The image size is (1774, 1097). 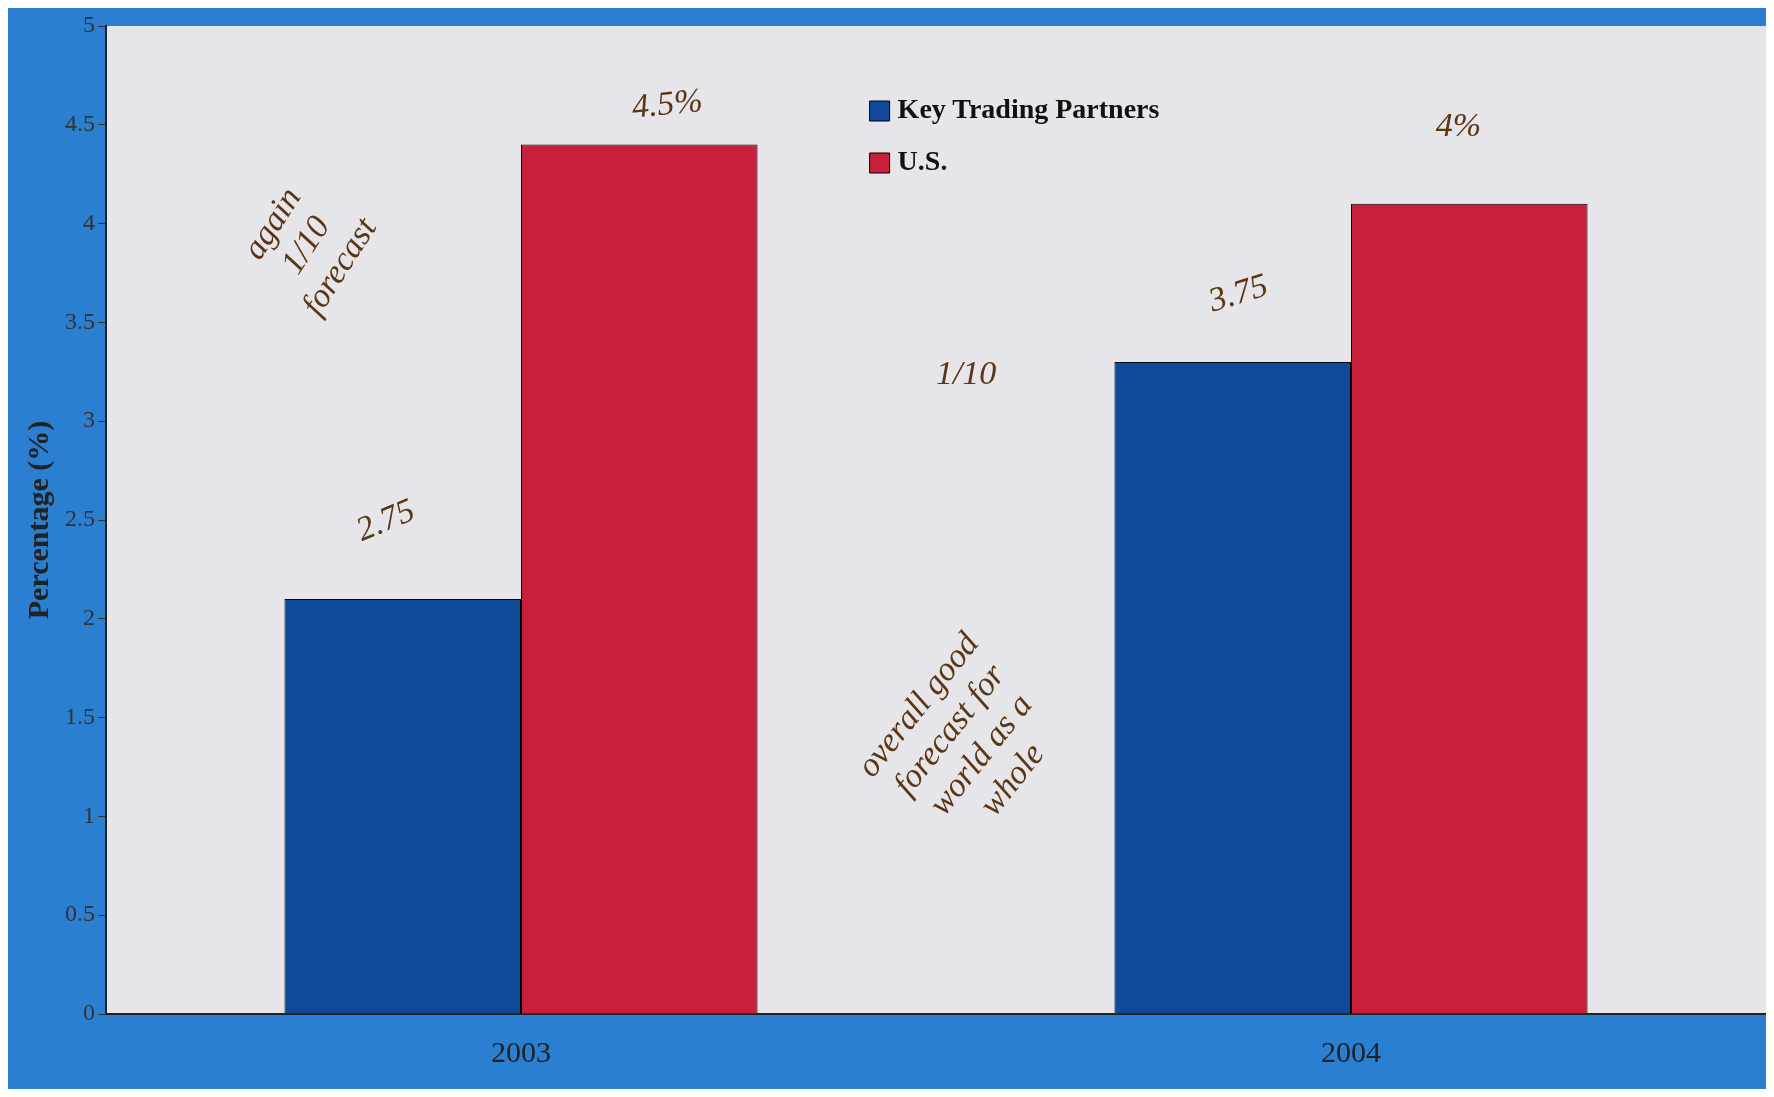 What do you see at coordinates (966, 373) in the screenshot?
I see `annotation: 1/10` at bounding box center [966, 373].